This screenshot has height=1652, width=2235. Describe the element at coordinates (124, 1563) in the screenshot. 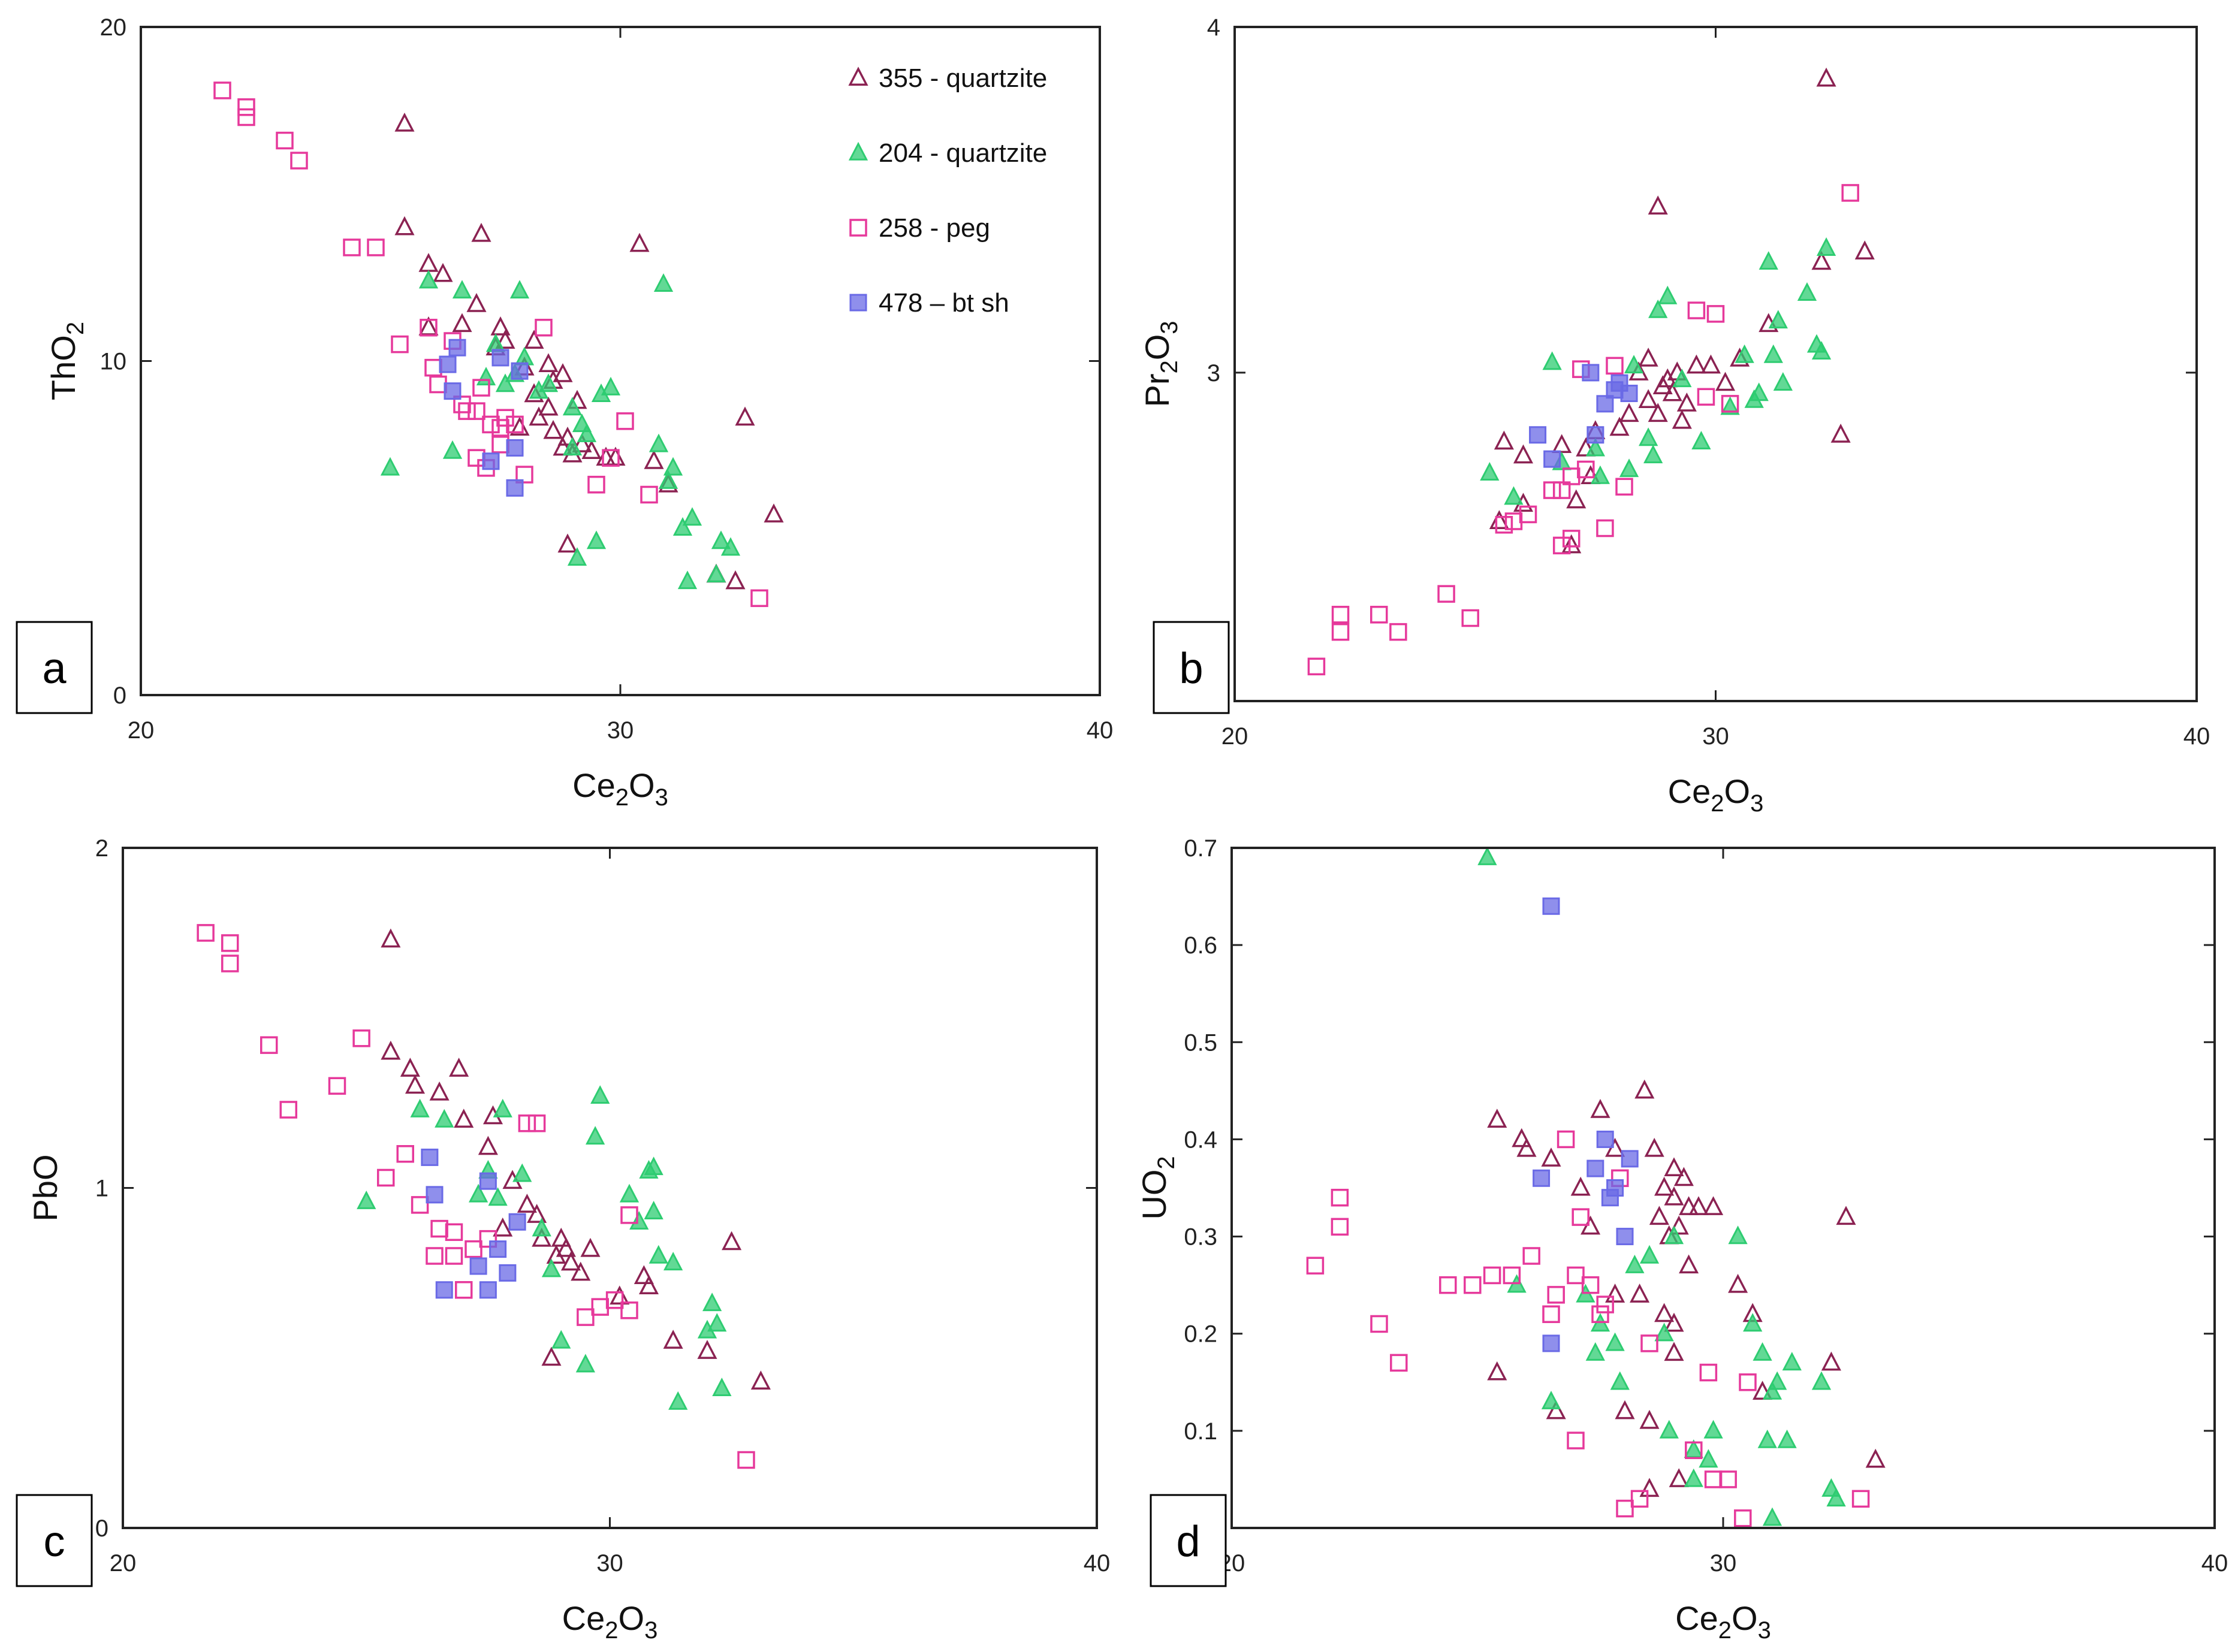

I see `panel-c-x-tick-label-0: 20` at that location.